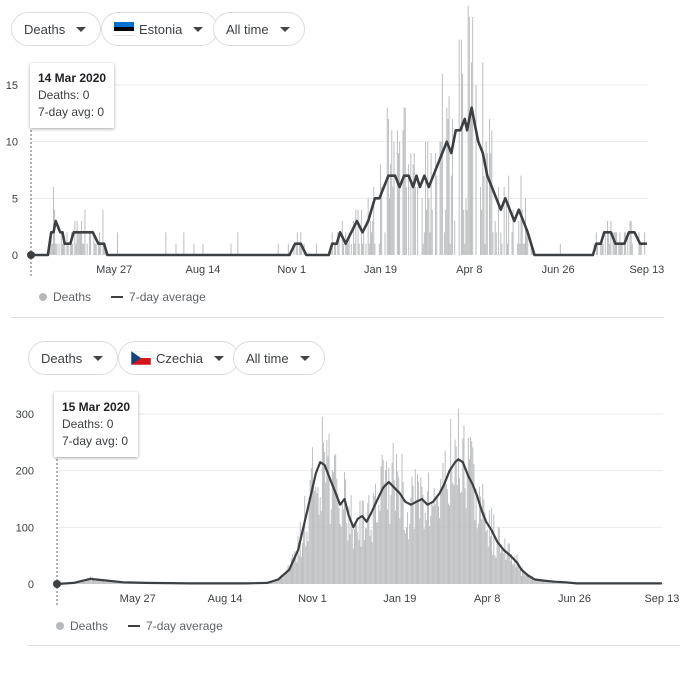 The width and height of the screenshot is (691, 674). I want to click on country-dropdown: Czechia, so click(178, 358).